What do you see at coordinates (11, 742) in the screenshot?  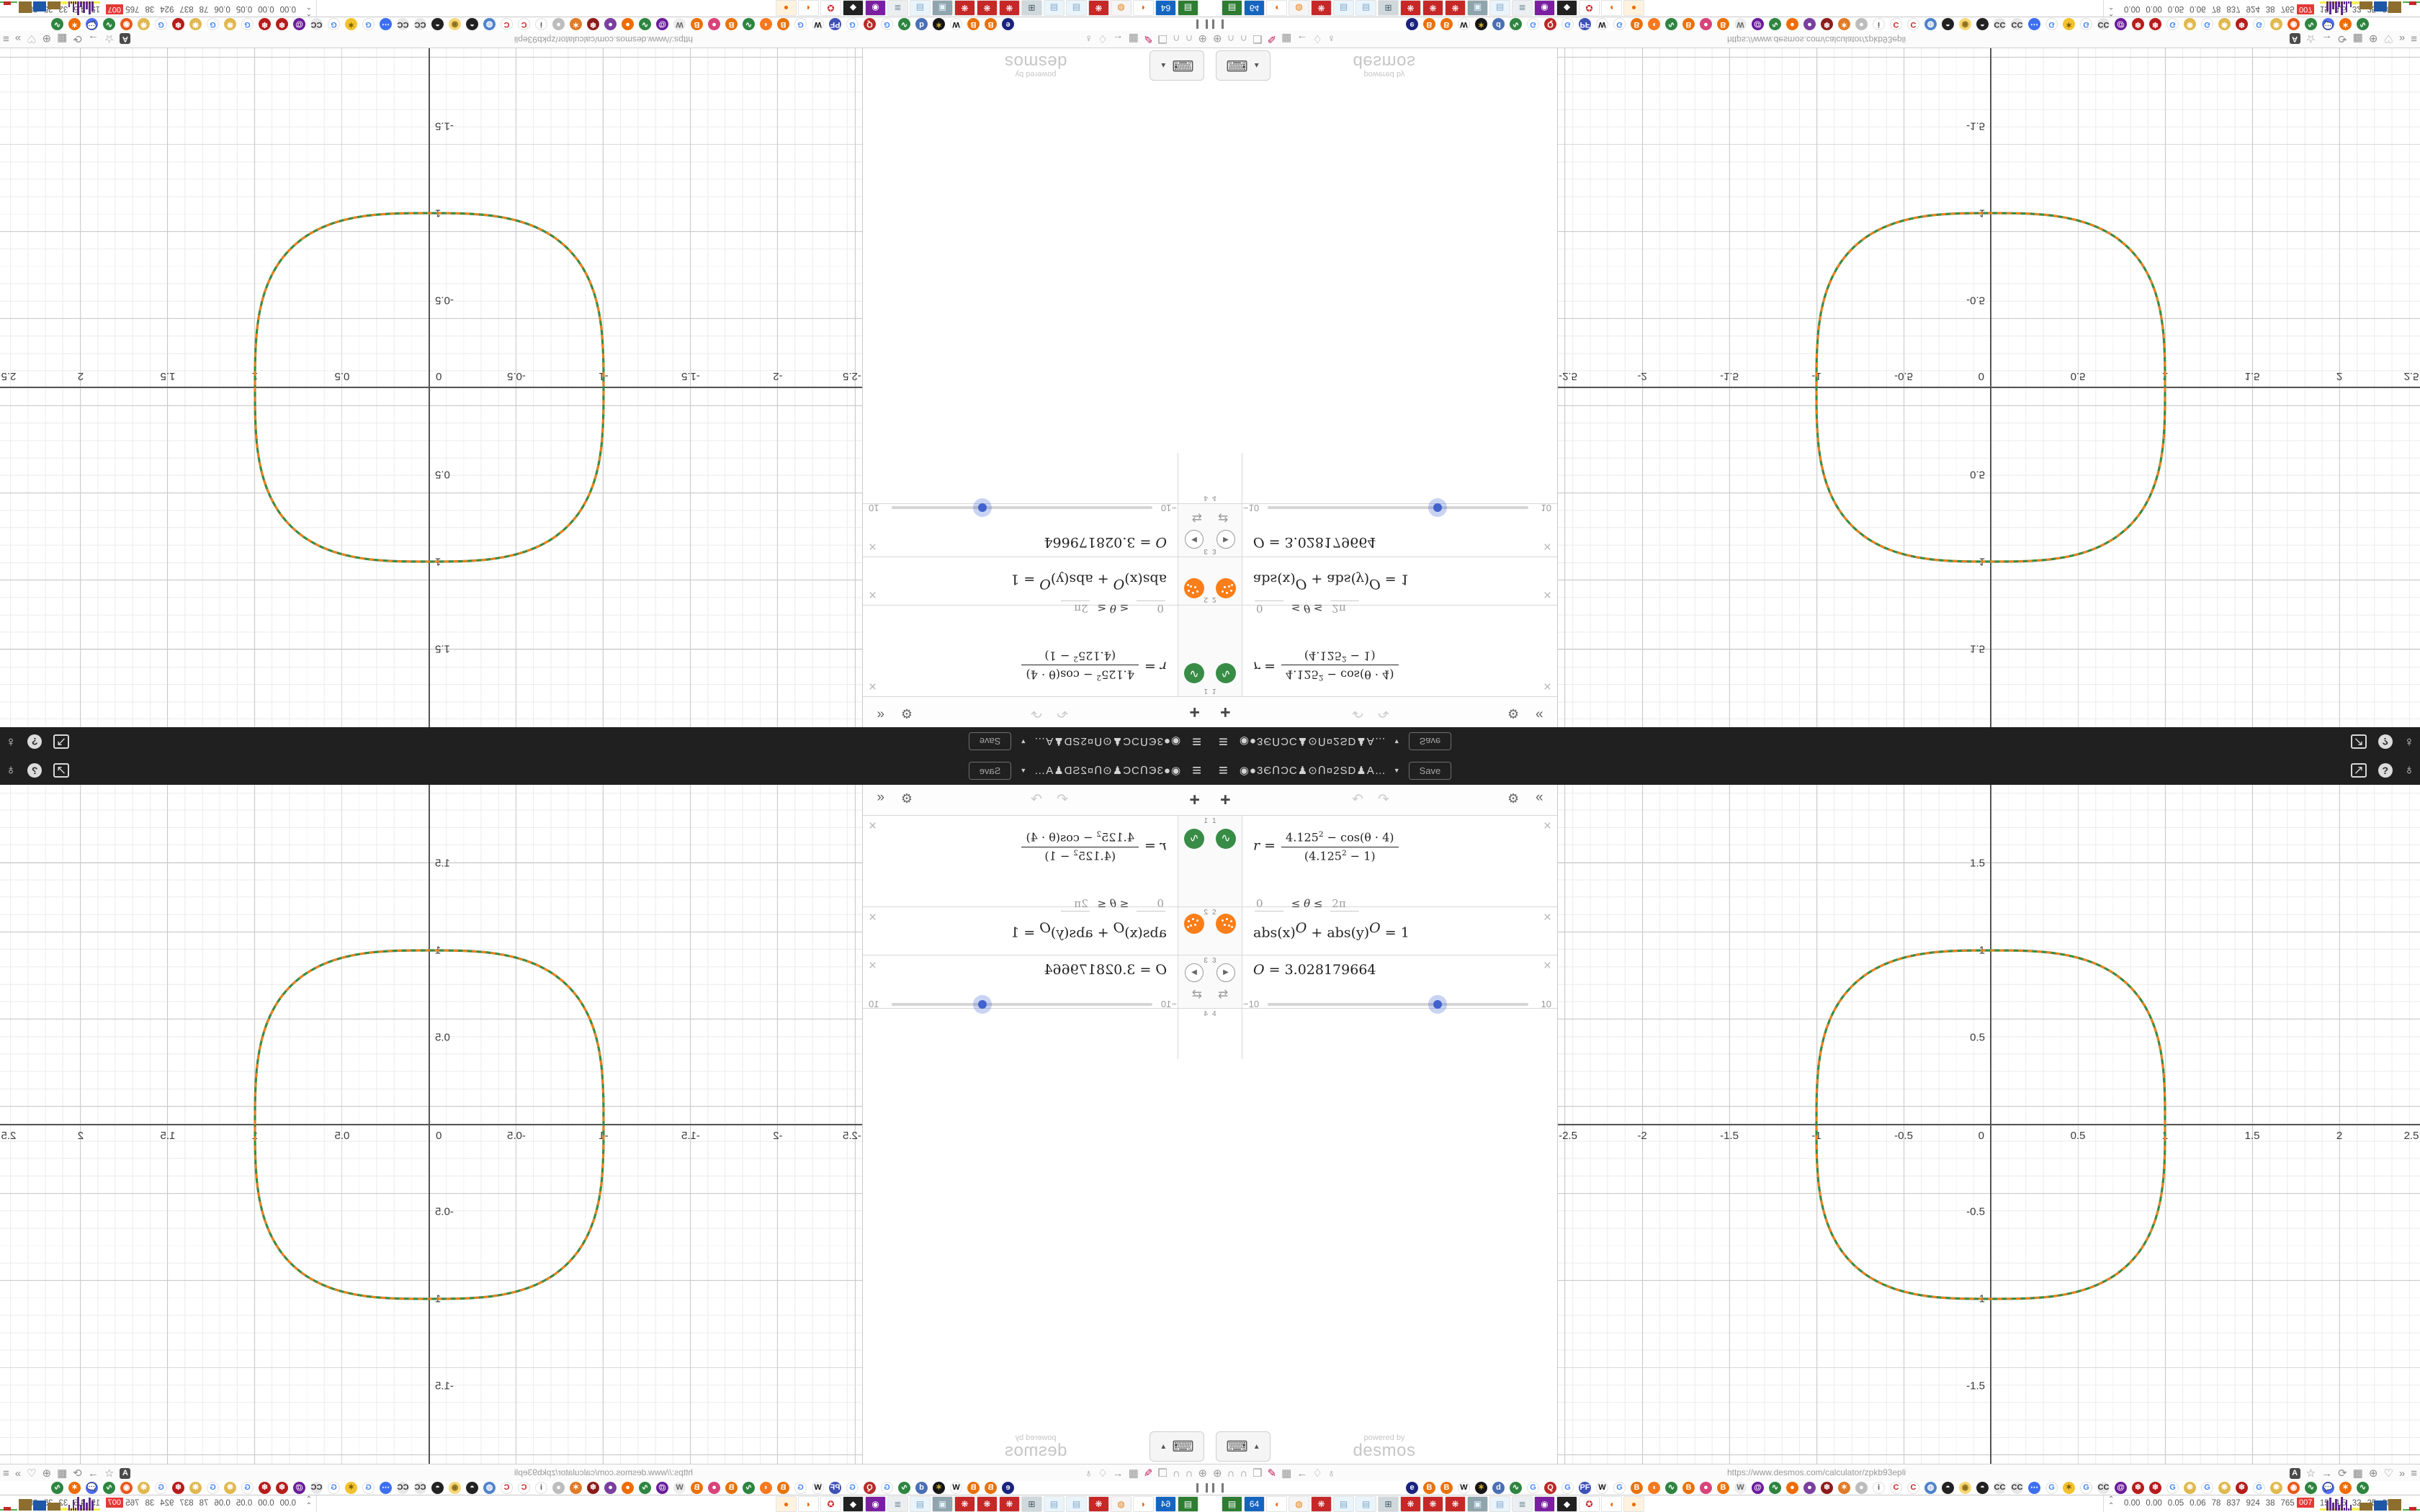 I see `language-globe-icon: ♁` at bounding box center [11, 742].